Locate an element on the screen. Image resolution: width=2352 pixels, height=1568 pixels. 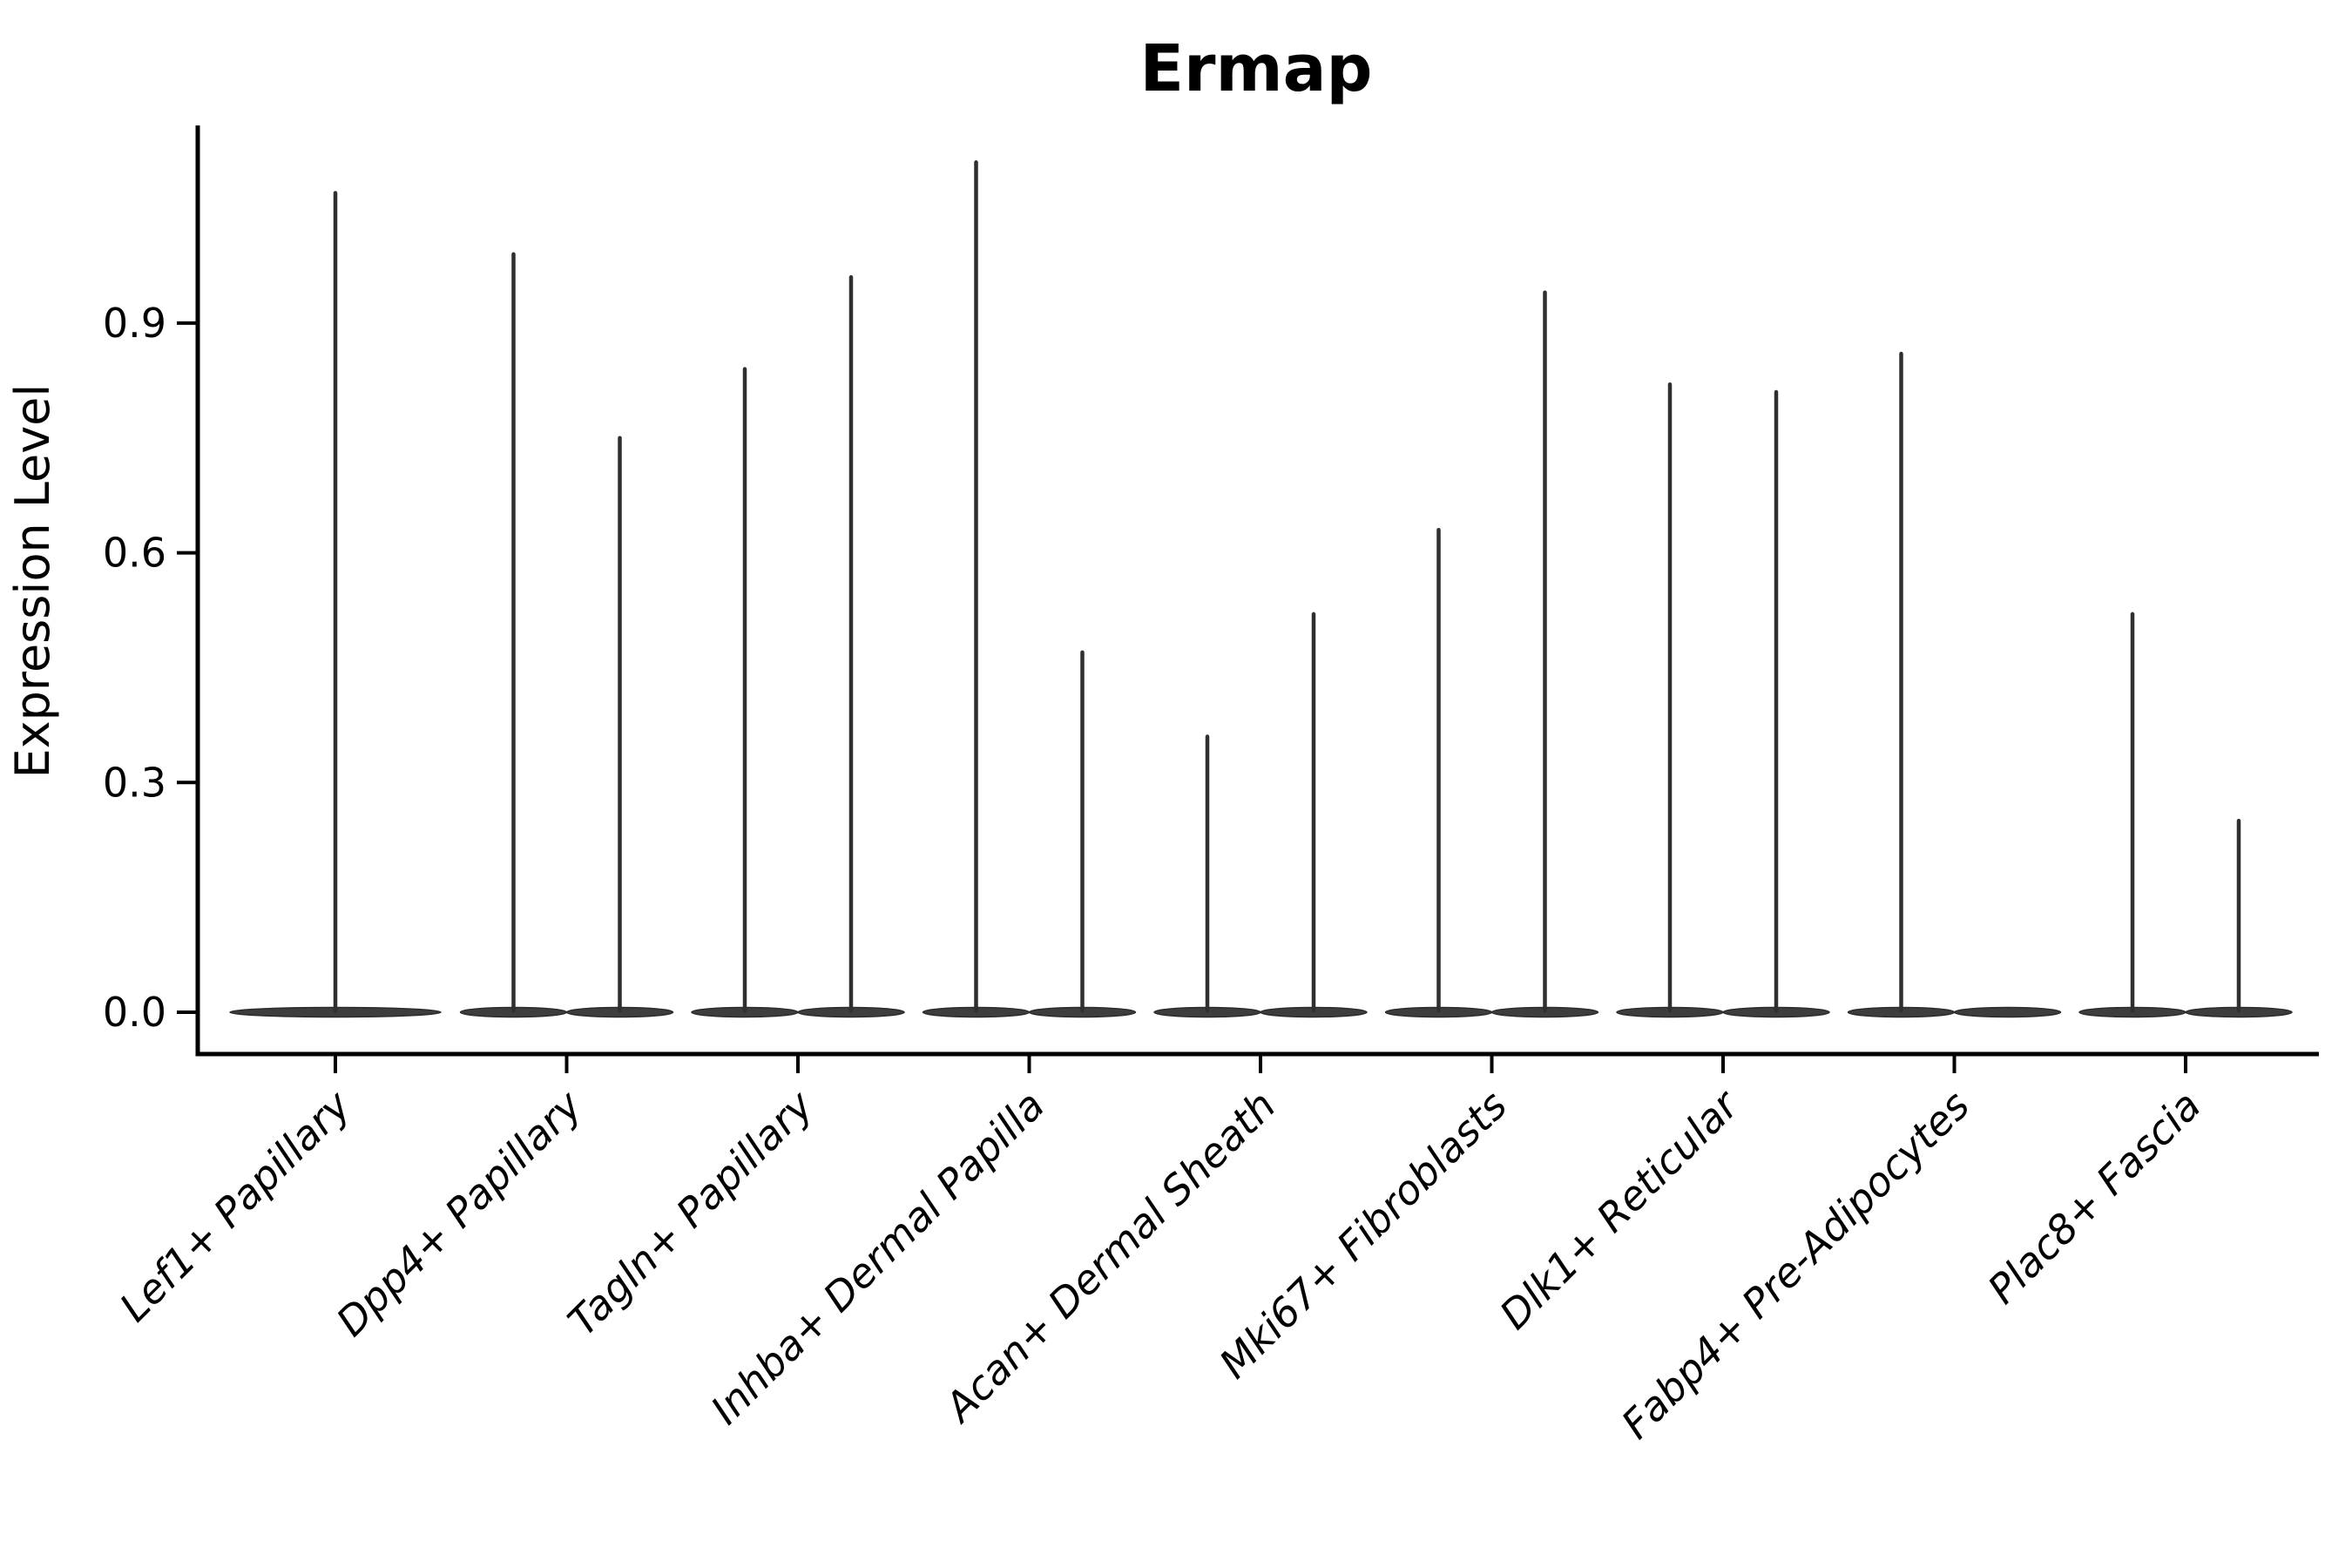
x-tick-label: Tagln+ Papillary is located at coordinates (690, 1213).